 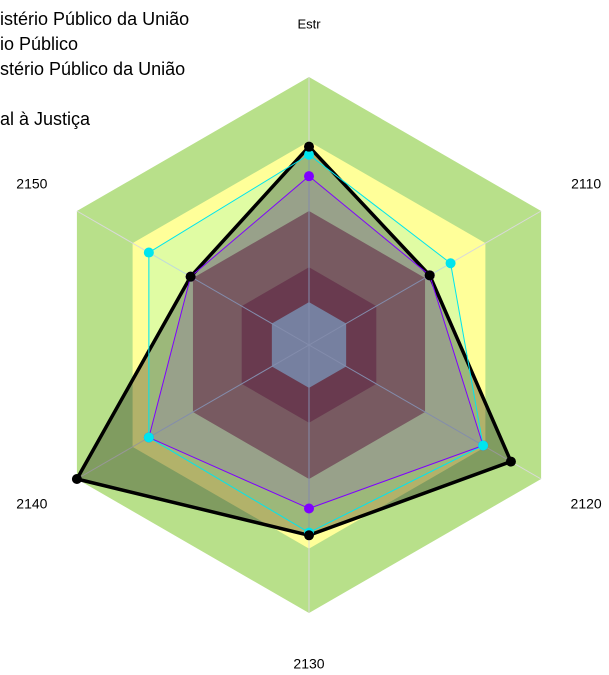 I want to click on axis-label: 2120, so click(x=586, y=504).